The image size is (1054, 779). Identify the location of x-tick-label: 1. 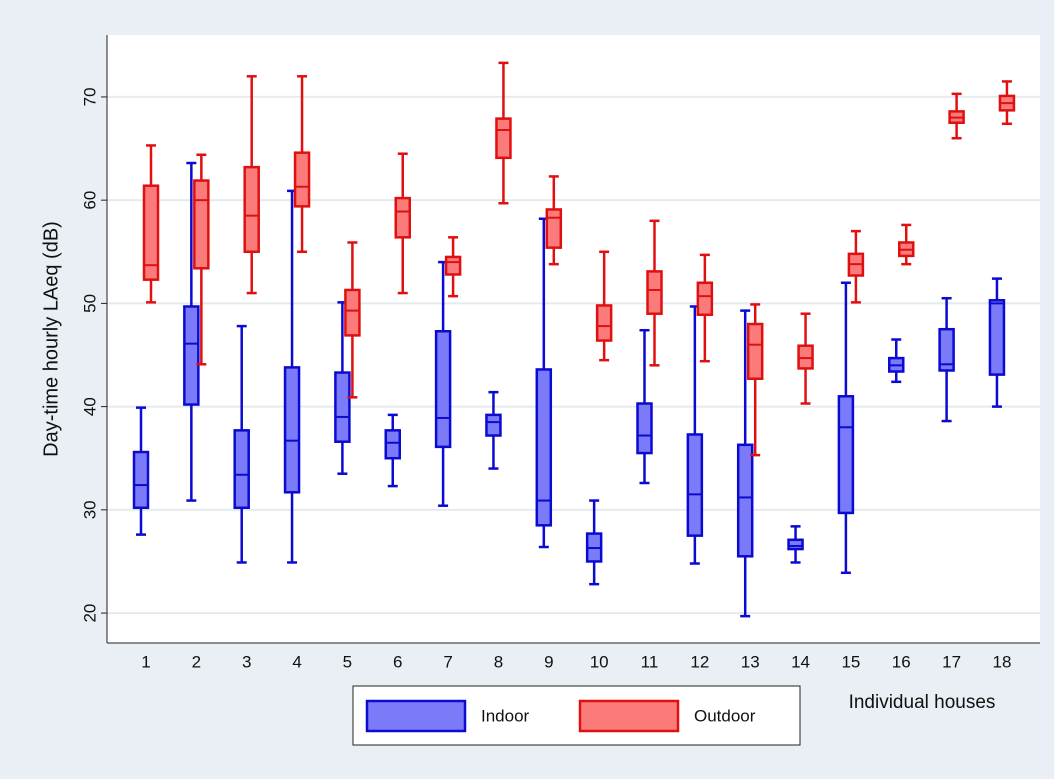
(145, 661).